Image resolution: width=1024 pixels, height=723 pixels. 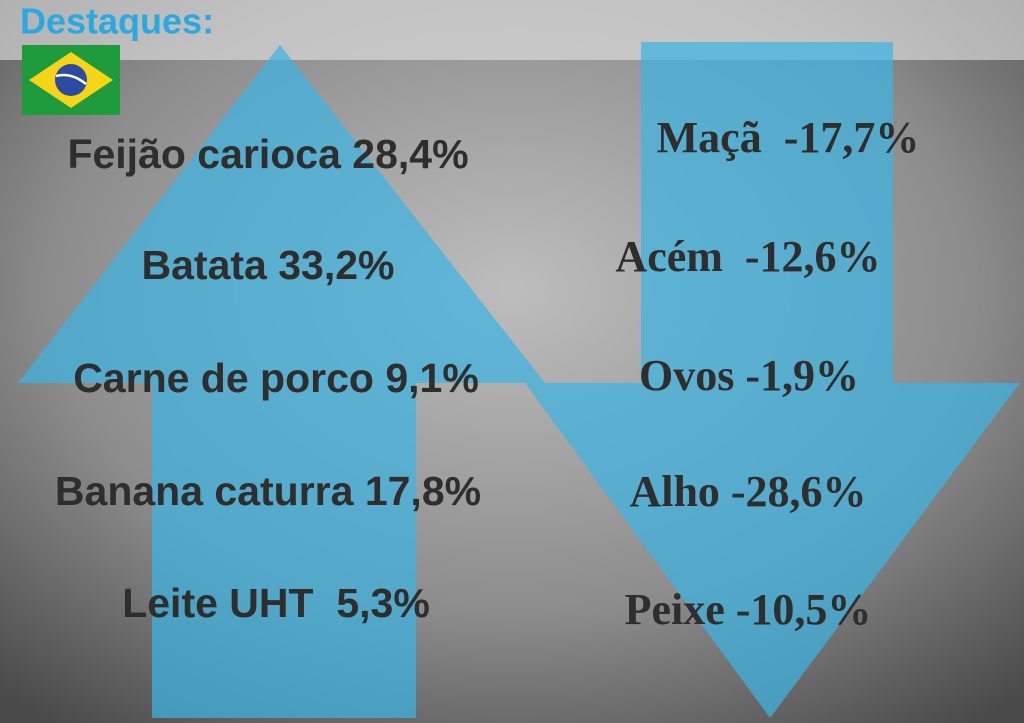 I want to click on increase-item: Leite UHT 5,3%, so click(x=276, y=603).